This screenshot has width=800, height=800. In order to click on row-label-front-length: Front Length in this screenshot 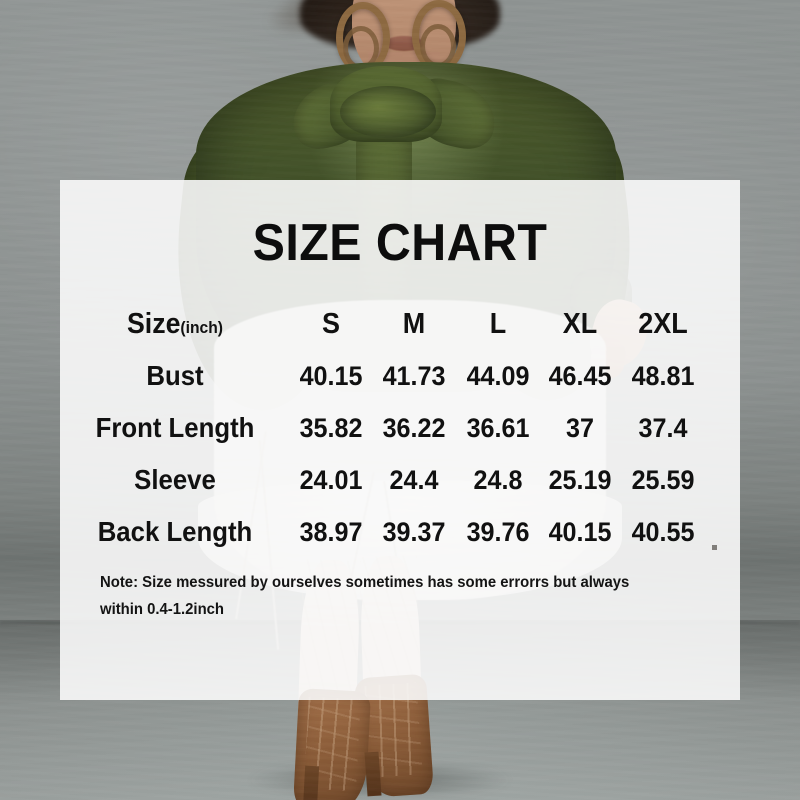, I will do `click(175, 427)`.